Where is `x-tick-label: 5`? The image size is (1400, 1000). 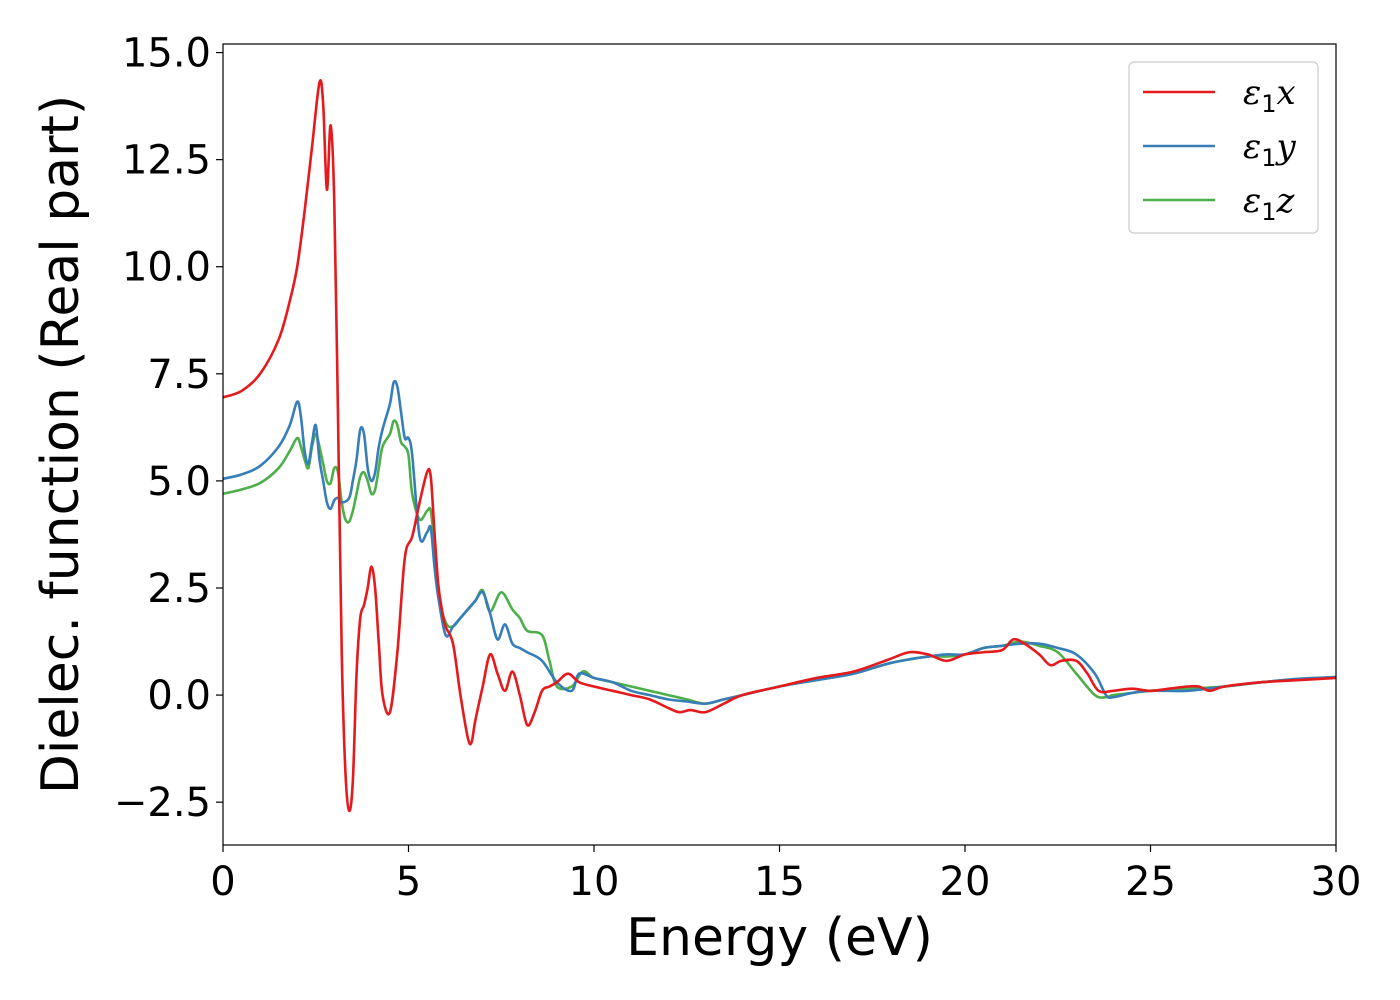
x-tick-label: 5 is located at coordinates (408, 882).